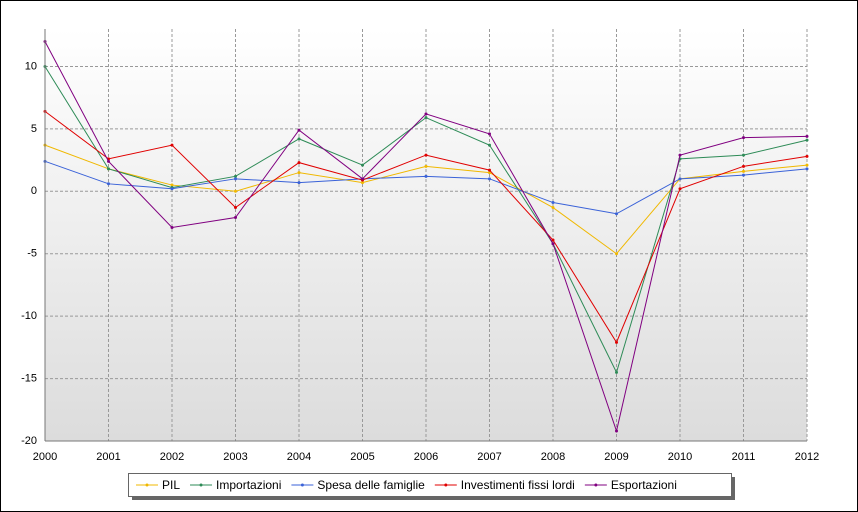 This screenshot has width=858, height=512. What do you see at coordinates (616, 457) in the screenshot?
I see `x-tick-label: 2009` at bounding box center [616, 457].